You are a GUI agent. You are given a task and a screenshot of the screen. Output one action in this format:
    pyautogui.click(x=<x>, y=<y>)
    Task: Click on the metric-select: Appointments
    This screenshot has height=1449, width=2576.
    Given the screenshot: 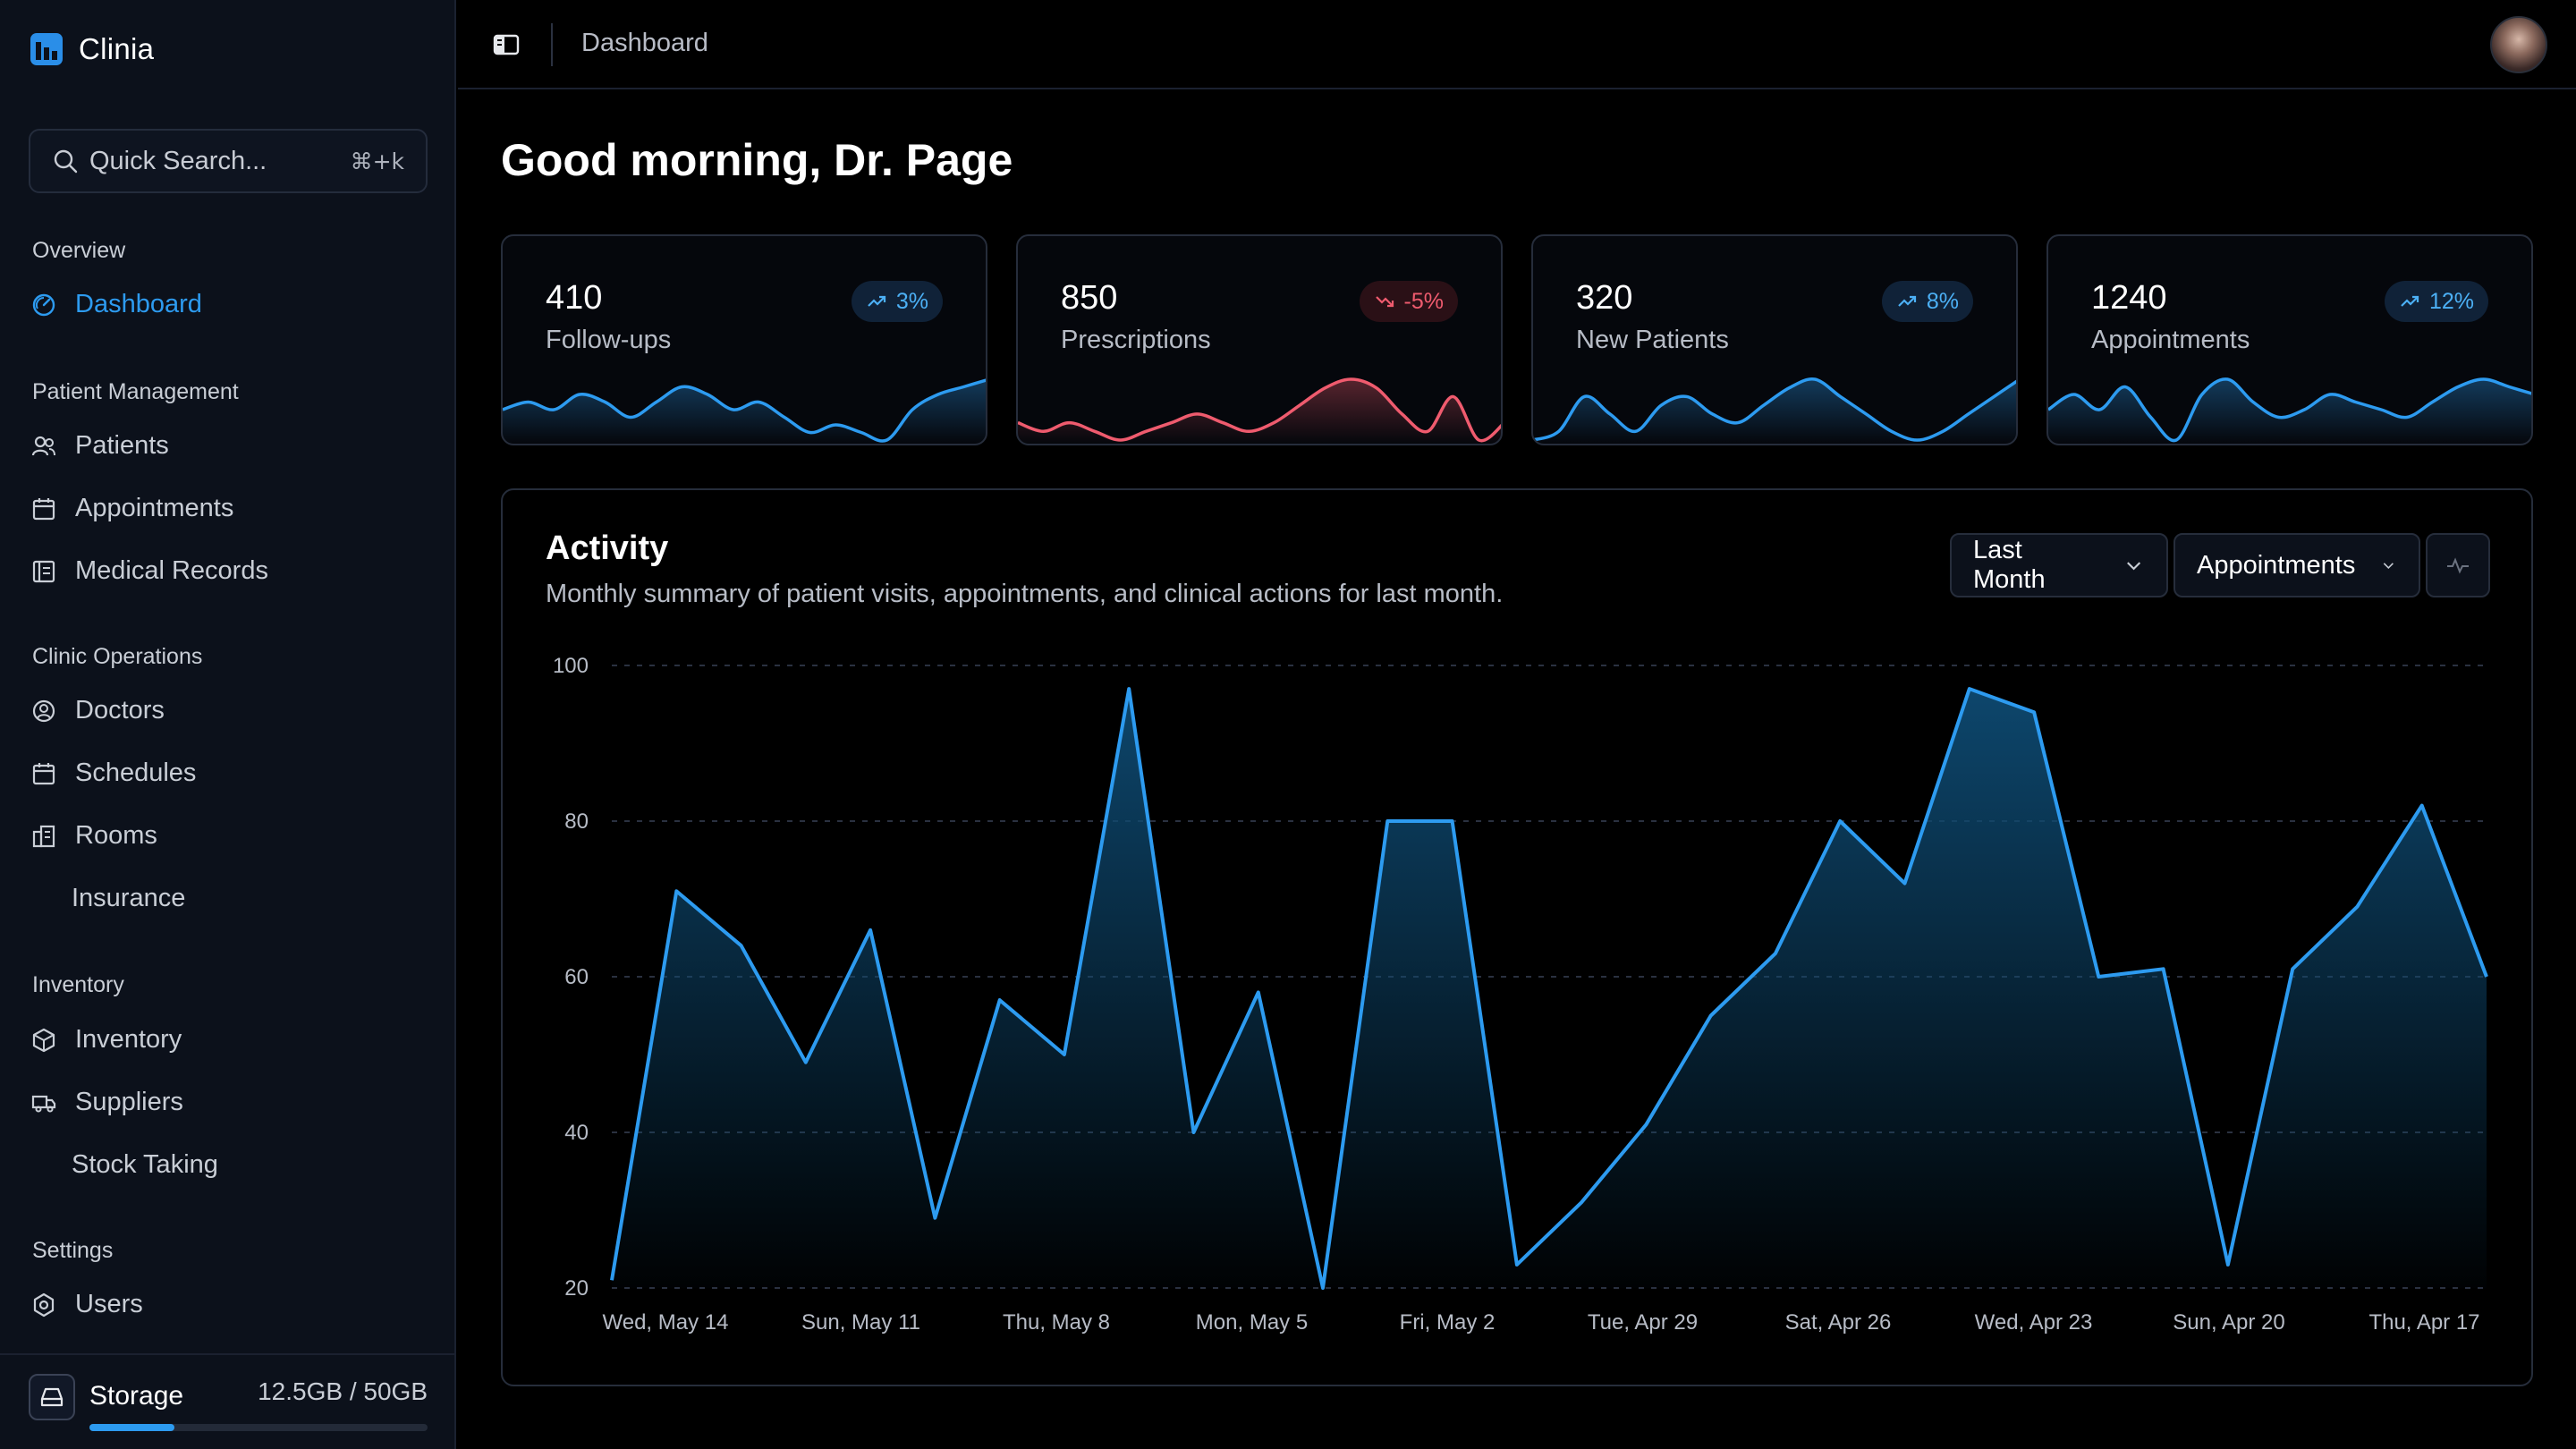 What is the action you would take?
    pyautogui.click(x=2297, y=565)
    